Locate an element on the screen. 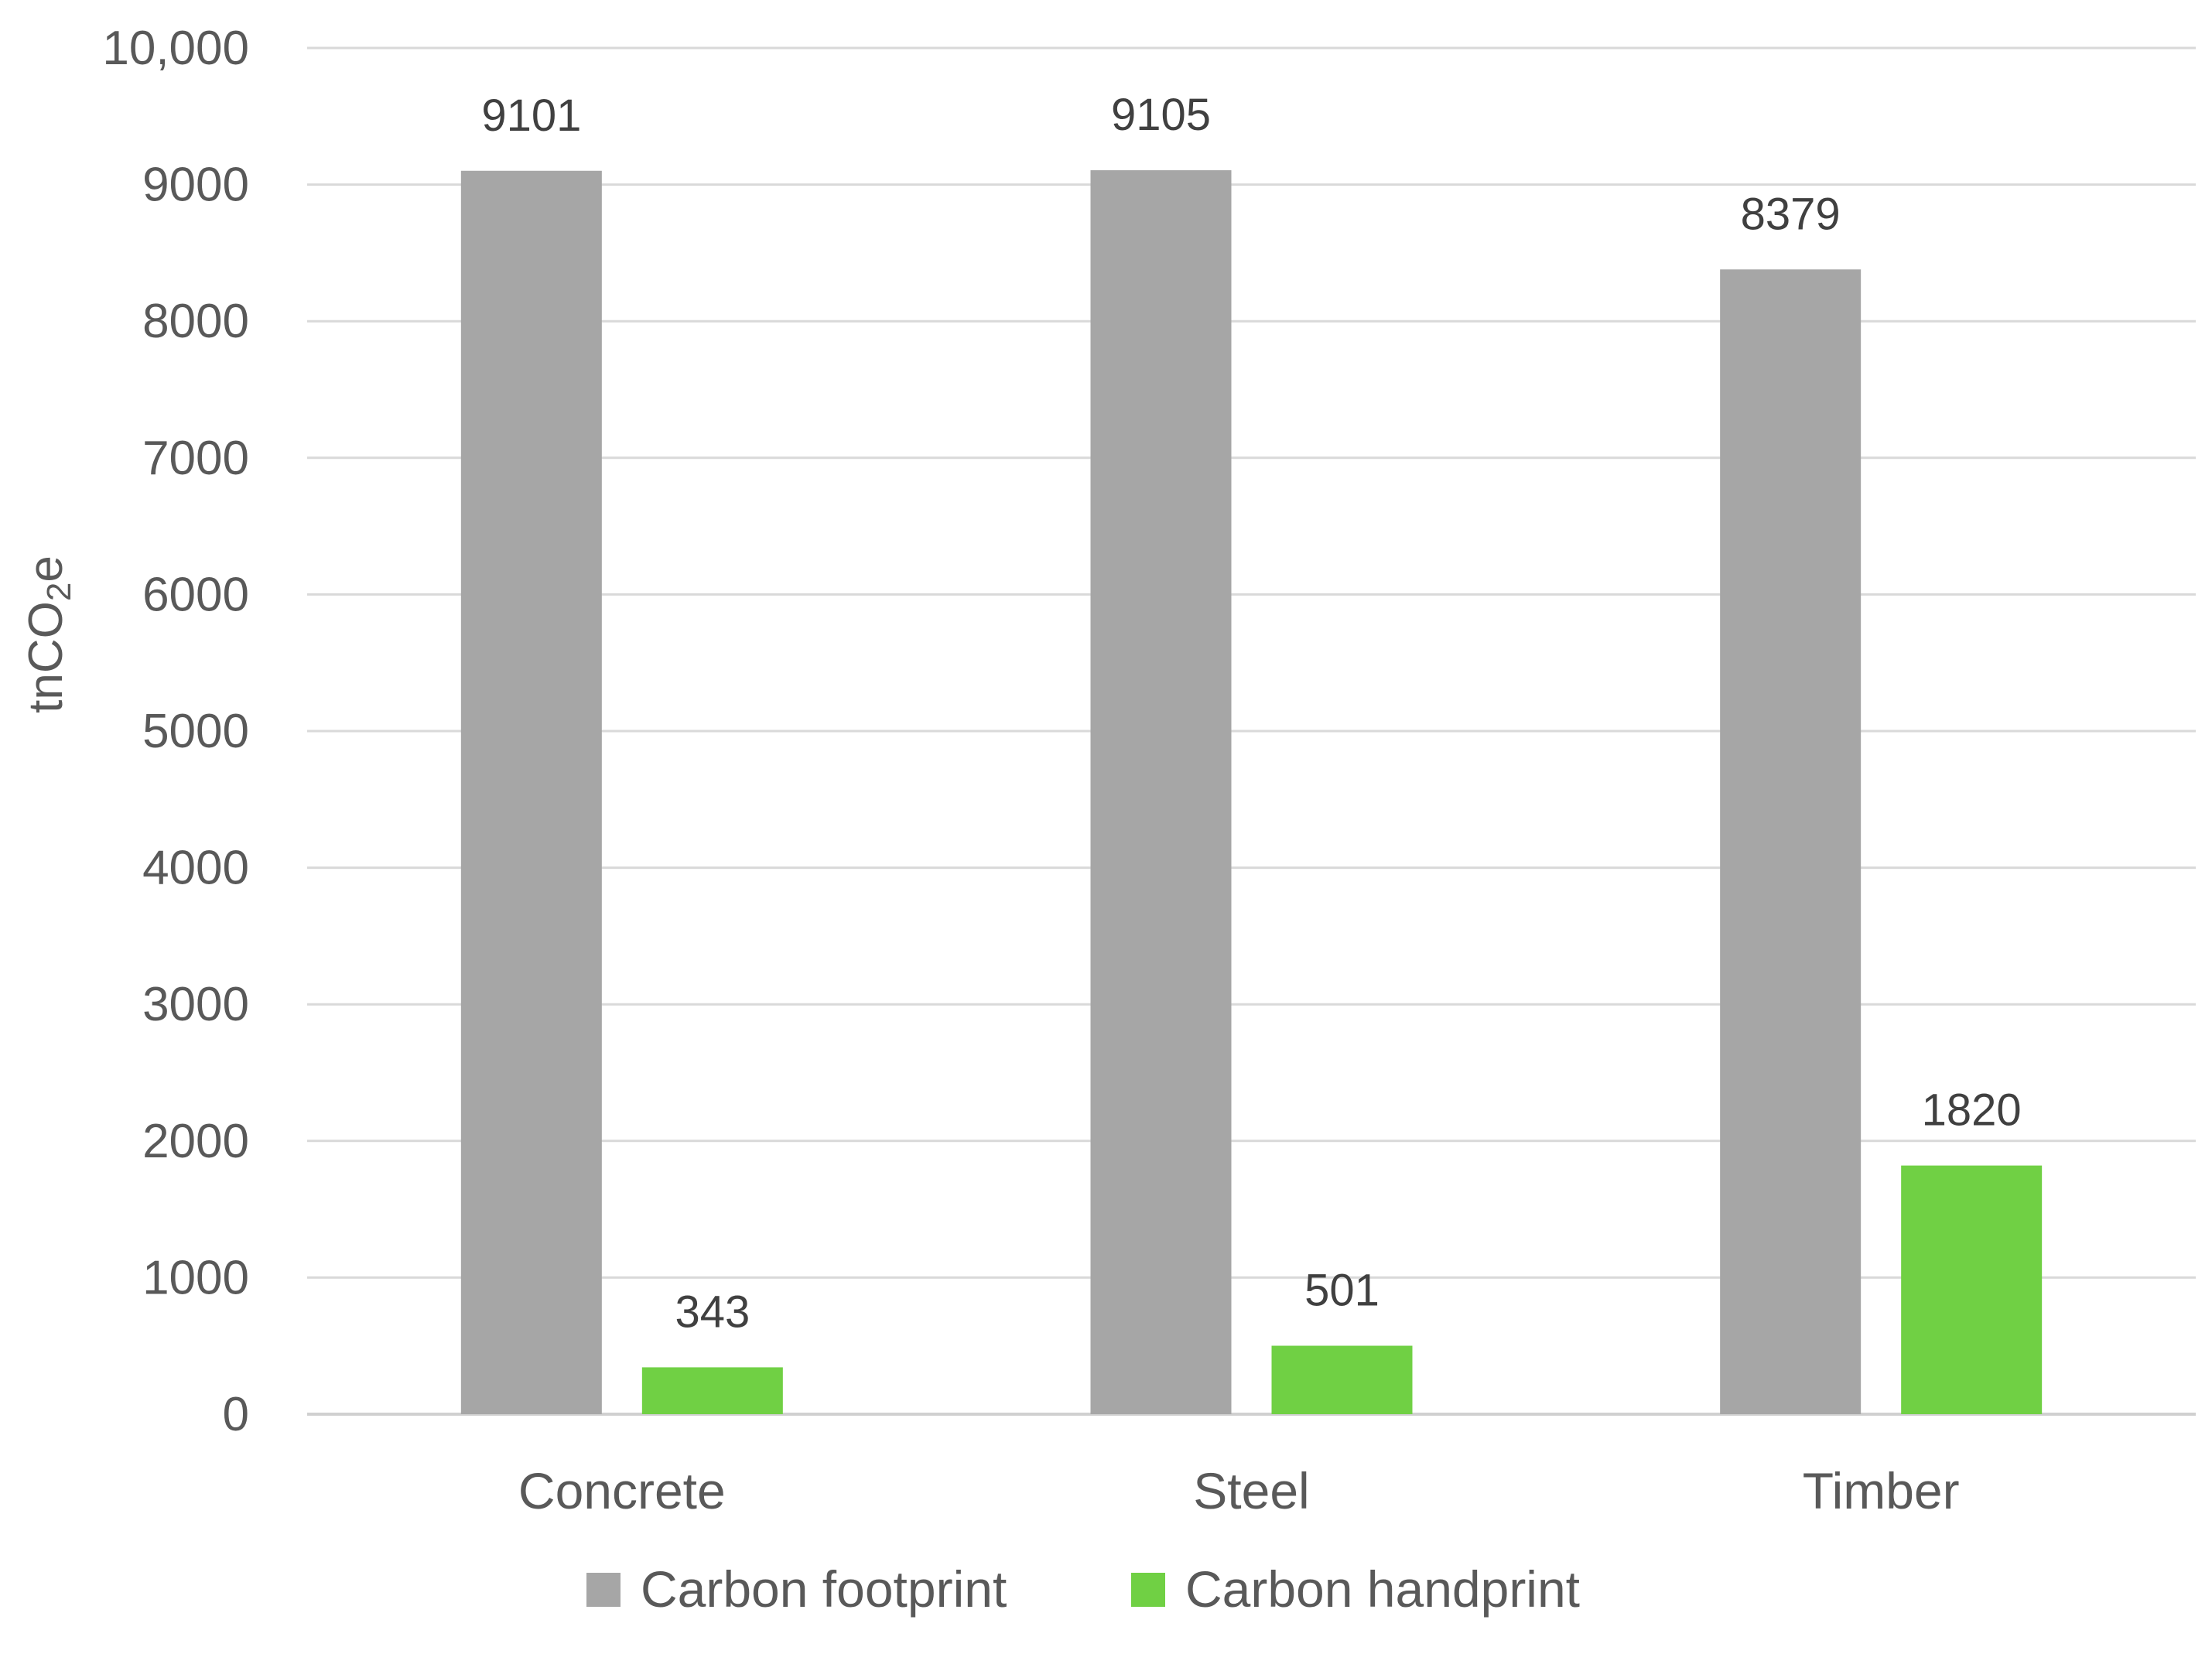  y-tick-label: 5000 is located at coordinates (196, 732).